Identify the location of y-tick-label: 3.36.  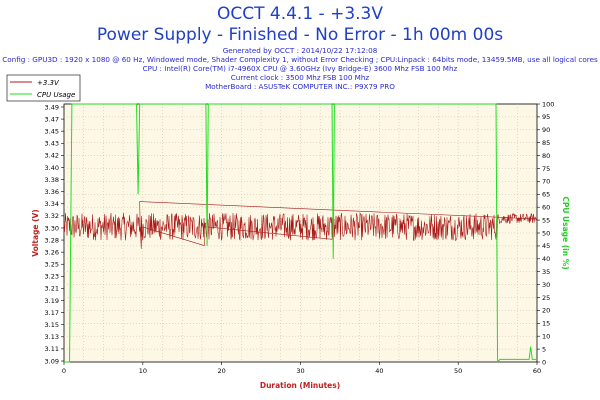
(52, 192).